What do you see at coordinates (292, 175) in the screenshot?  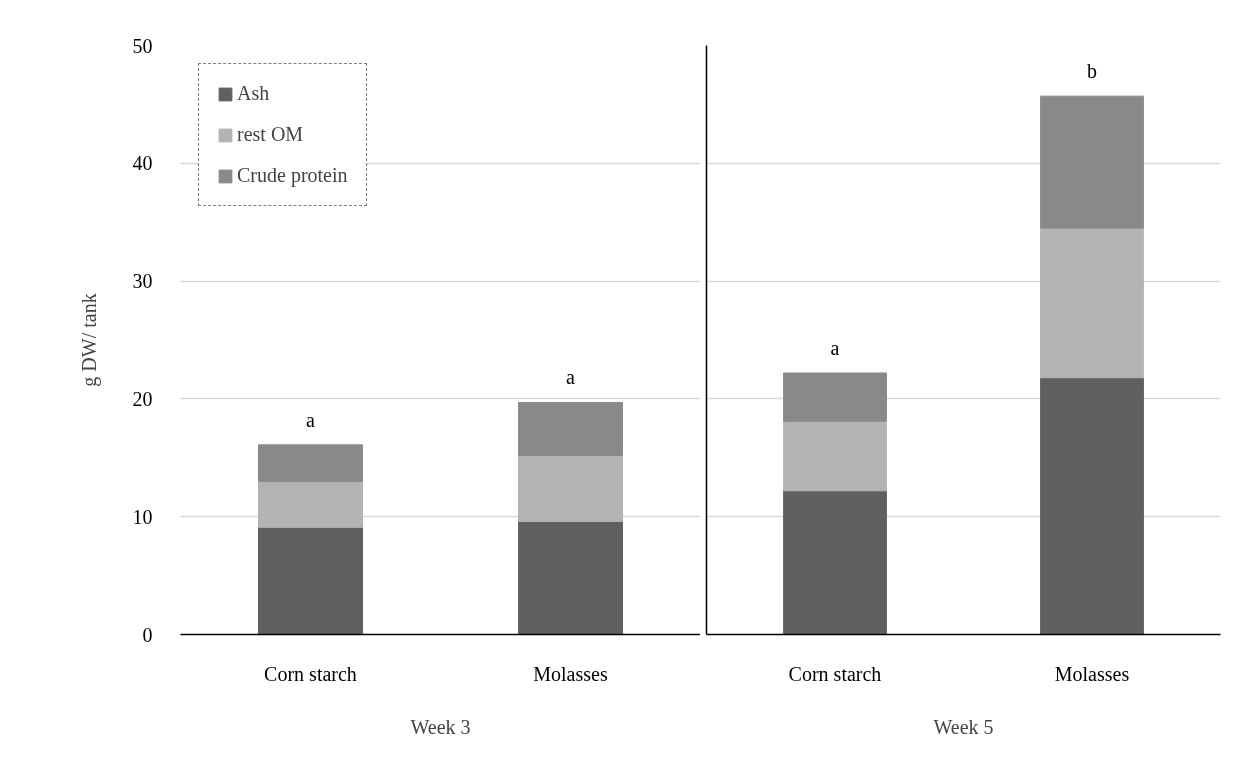 I see `legend-label: Crude protein` at bounding box center [292, 175].